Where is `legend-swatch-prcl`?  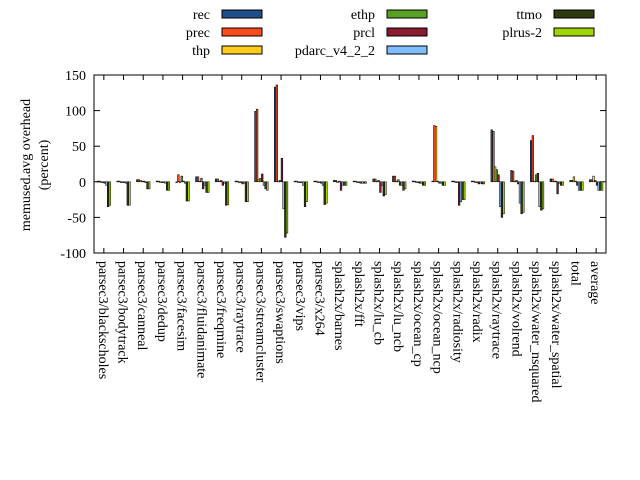
legend-swatch-prcl is located at coordinates (407, 32).